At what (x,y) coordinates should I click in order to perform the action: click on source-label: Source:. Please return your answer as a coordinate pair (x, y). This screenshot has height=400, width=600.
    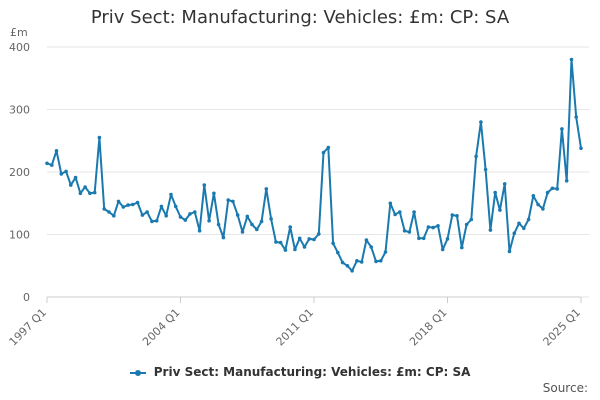
    Looking at the image, I should click on (565, 388).